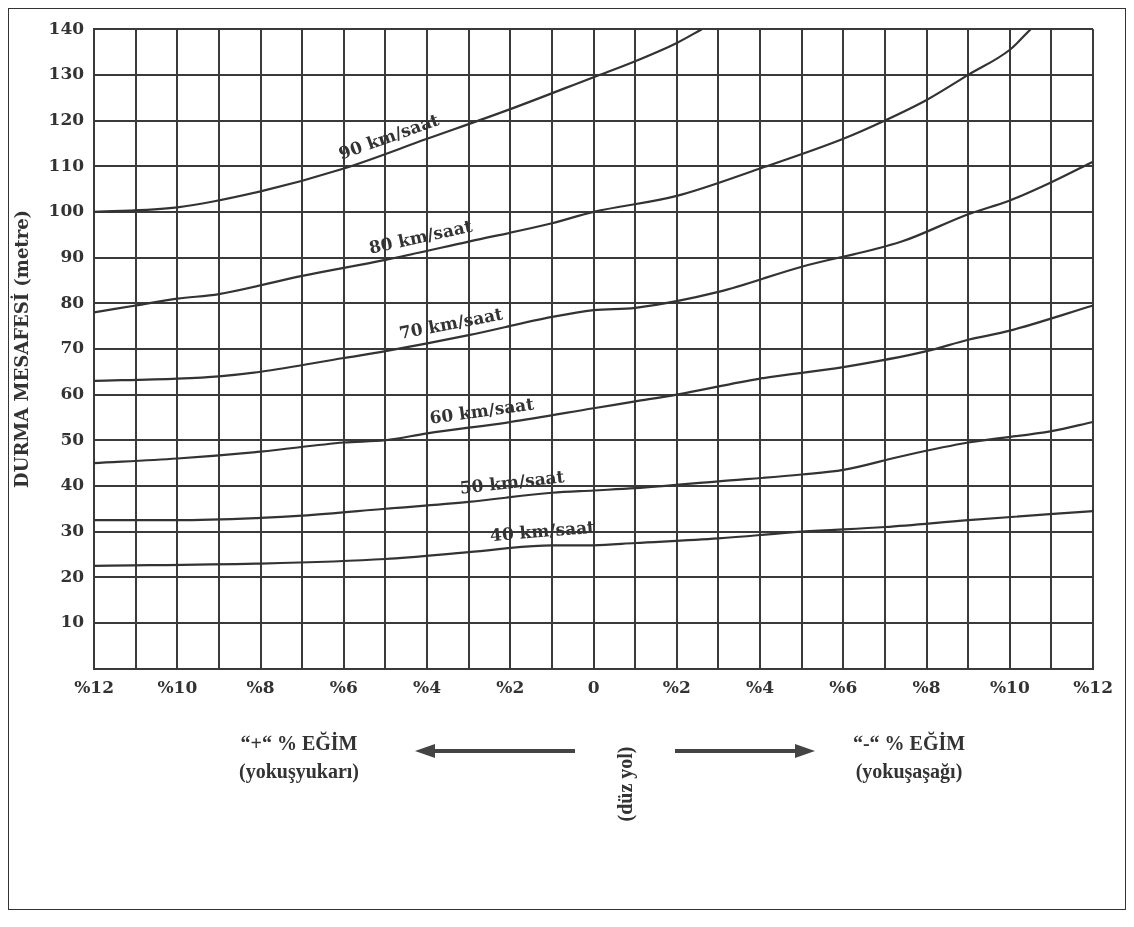 This screenshot has height=927, width=1134. What do you see at coordinates (299, 743) in the screenshot?
I see `text: “+“ % EĞİM` at bounding box center [299, 743].